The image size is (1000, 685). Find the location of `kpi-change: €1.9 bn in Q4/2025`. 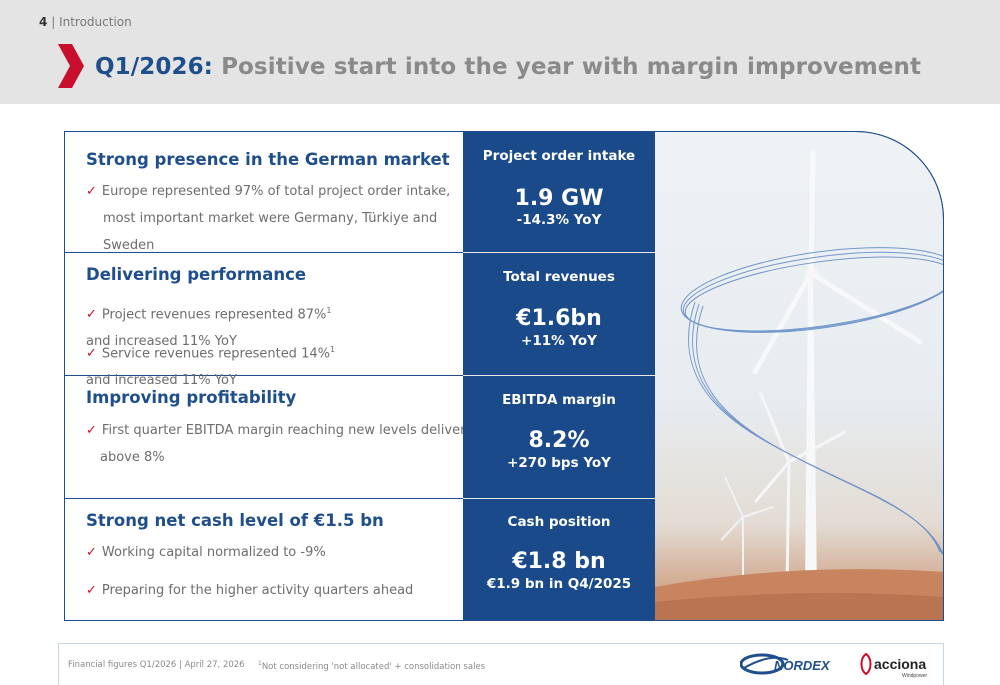

kpi-change: €1.9 bn in Q4/2025 is located at coordinates (559, 584).